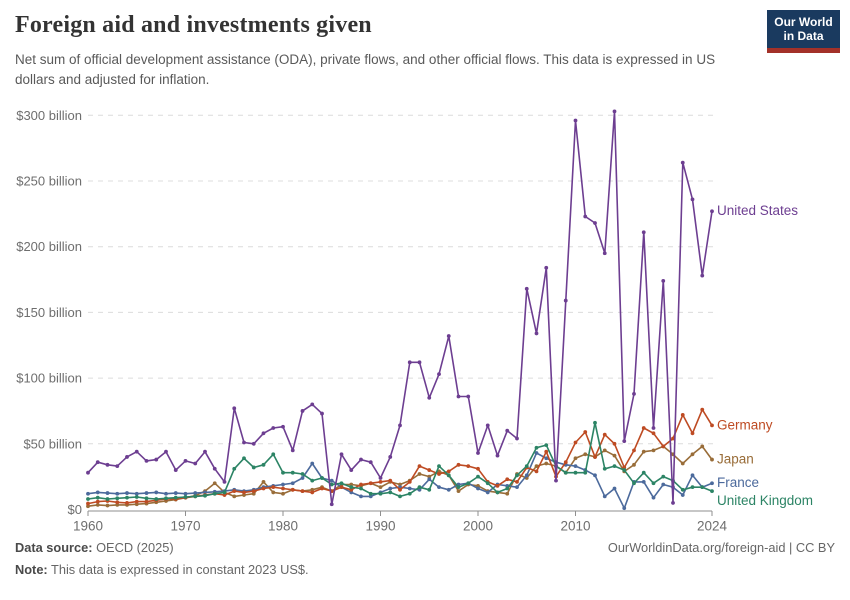  Describe the element at coordinates (702, 409) in the screenshot. I see `point-germany-2023` at that location.